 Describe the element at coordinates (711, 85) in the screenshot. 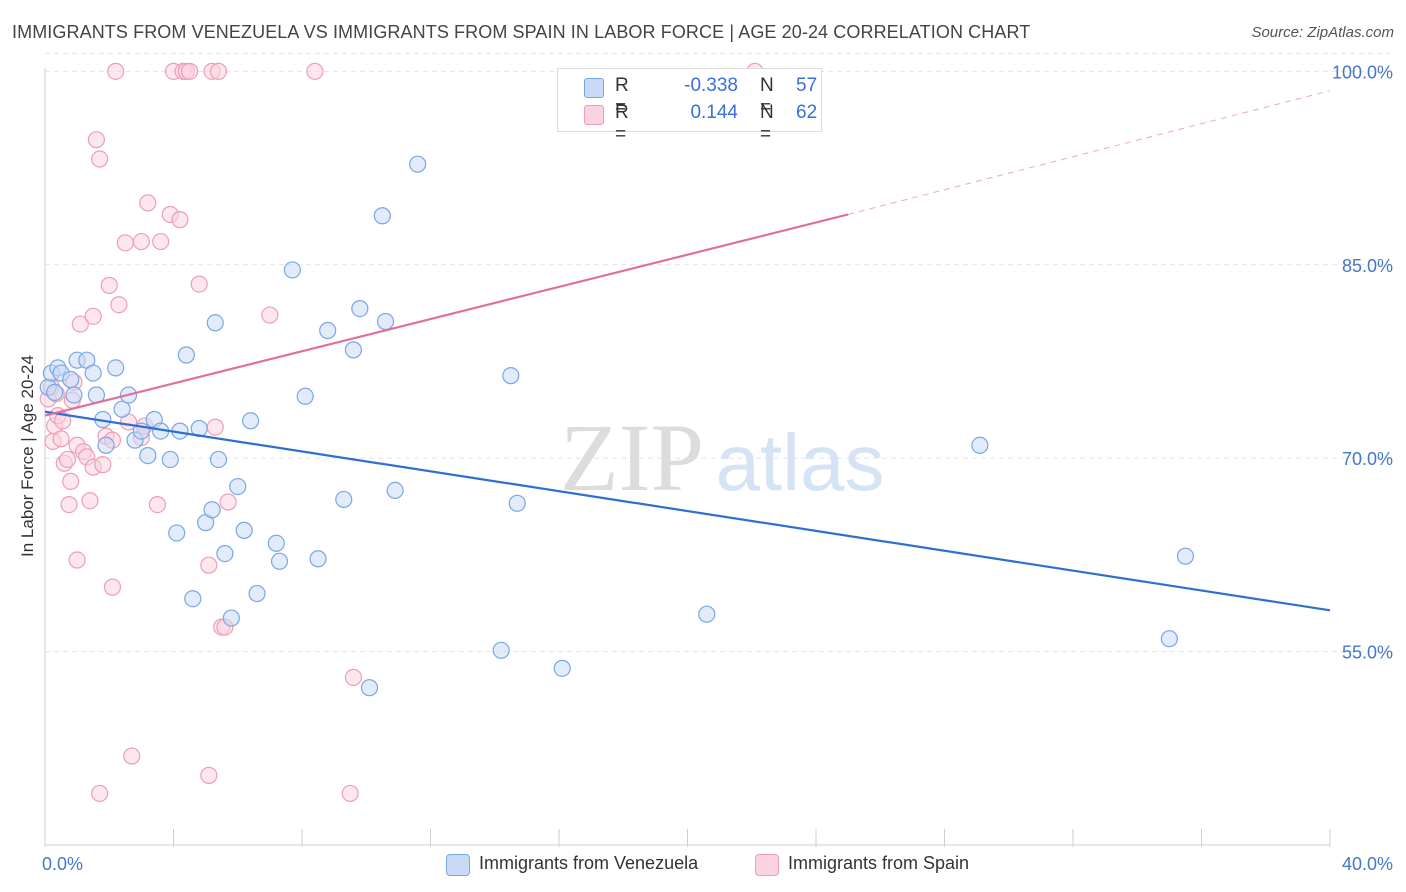

I see `legend-r-value: -0.338` at that location.